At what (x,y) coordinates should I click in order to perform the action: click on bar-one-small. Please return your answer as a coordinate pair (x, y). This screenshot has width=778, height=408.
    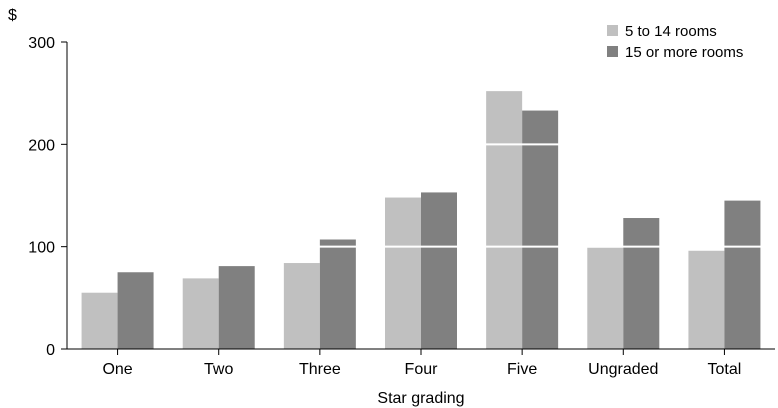
    Looking at the image, I should click on (99, 320).